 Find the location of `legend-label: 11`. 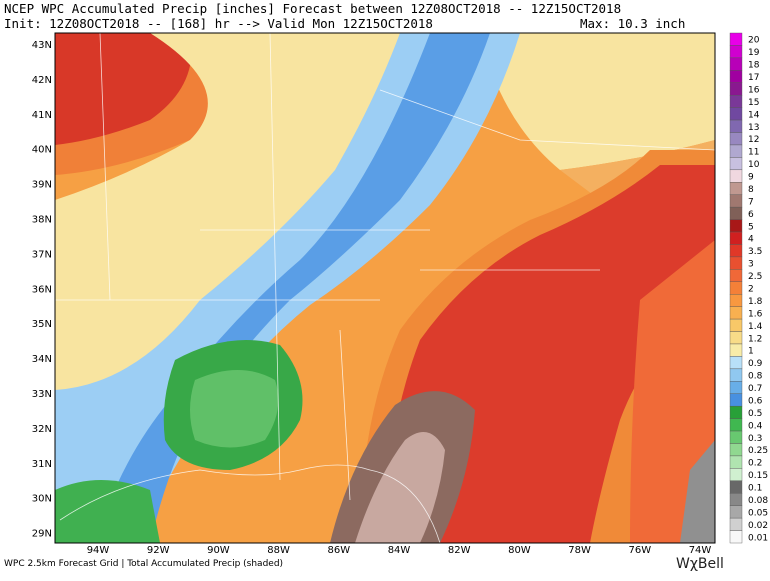

legend-label: 11 is located at coordinates (753, 153).